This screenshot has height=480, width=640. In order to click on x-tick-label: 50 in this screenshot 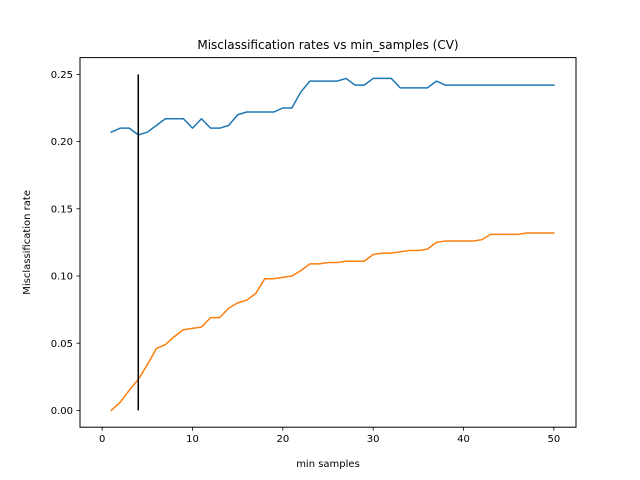, I will do `click(553, 439)`.